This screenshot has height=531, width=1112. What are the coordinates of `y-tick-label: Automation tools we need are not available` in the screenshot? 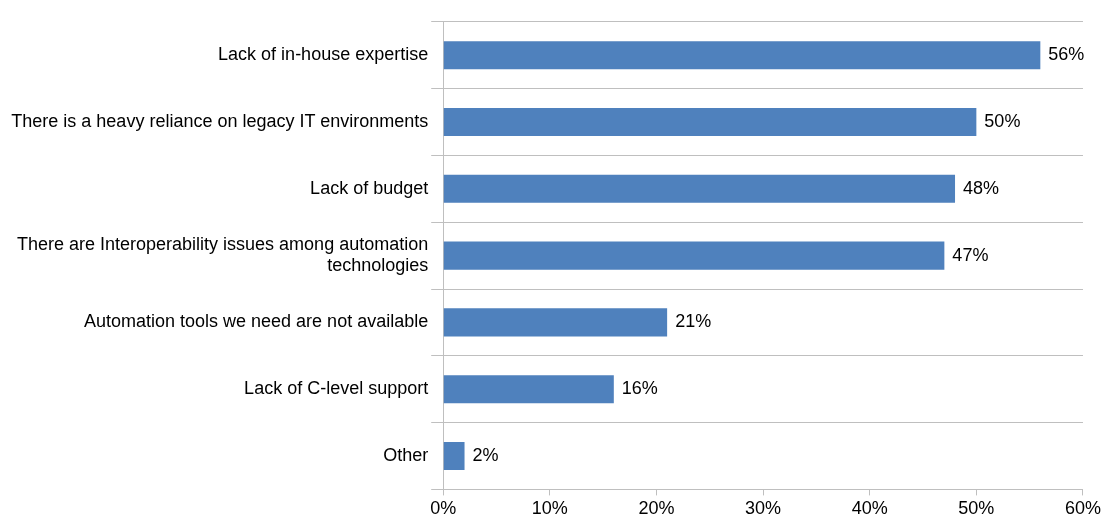 It's located at (256, 321).